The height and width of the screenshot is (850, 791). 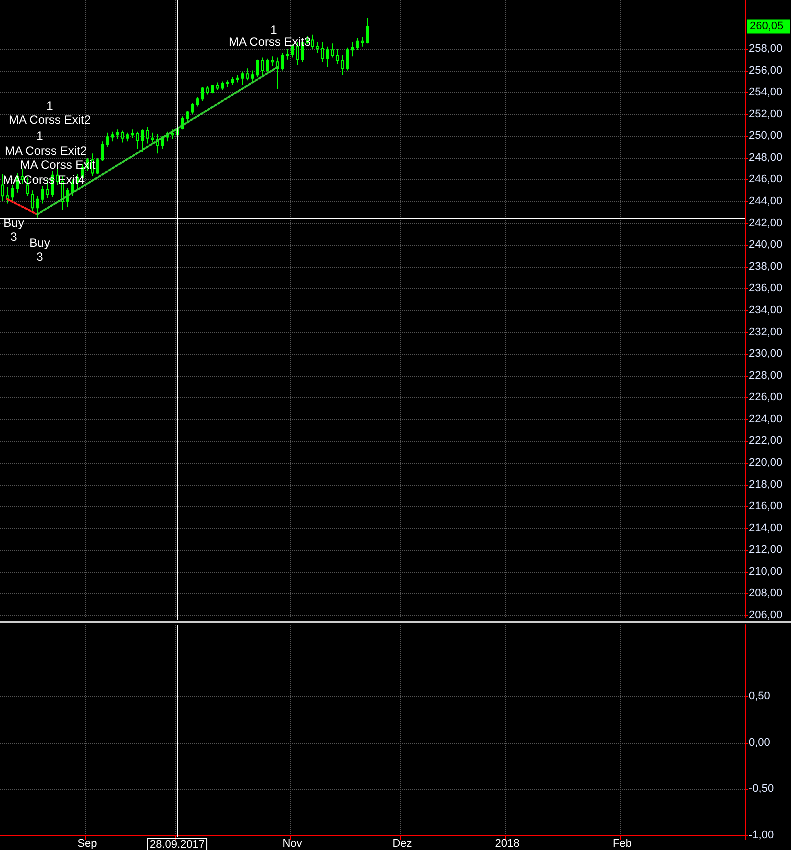 What do you see at coordinates (766, 484) in the screenshot?
I see `y-tick-label: 218,00` at bounding box center [766, 484].